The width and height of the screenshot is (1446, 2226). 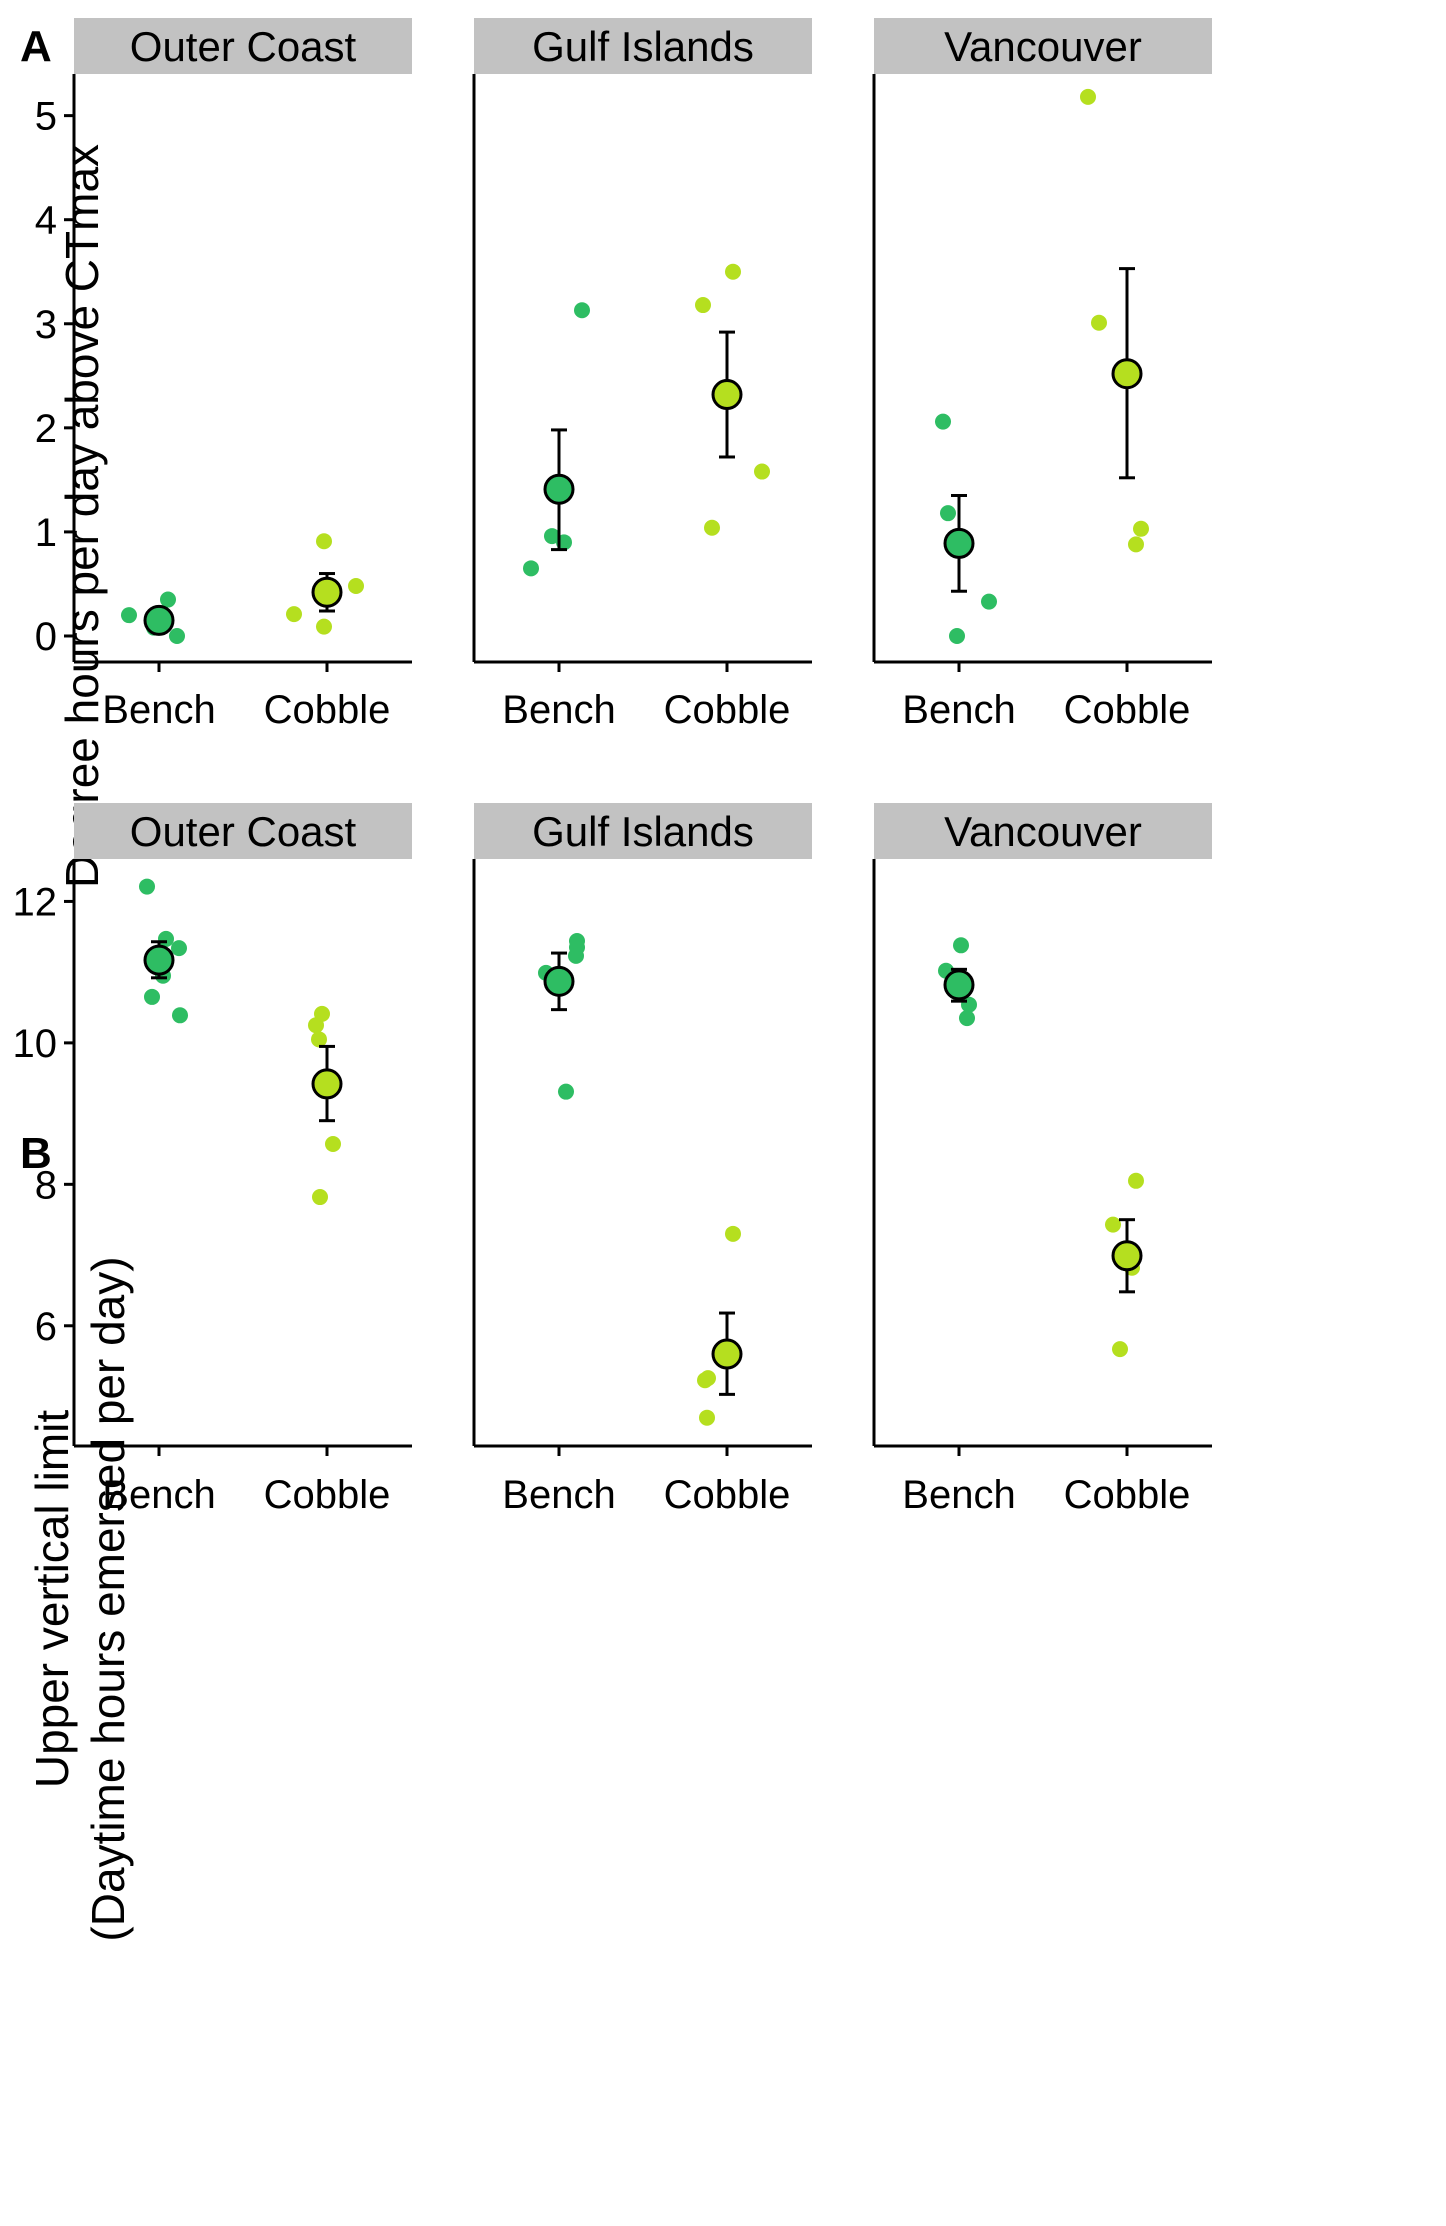 I want to click on panel-b-facet-vancouver: Vancouver Bench Cobble, so click(x=1042, y=1160).